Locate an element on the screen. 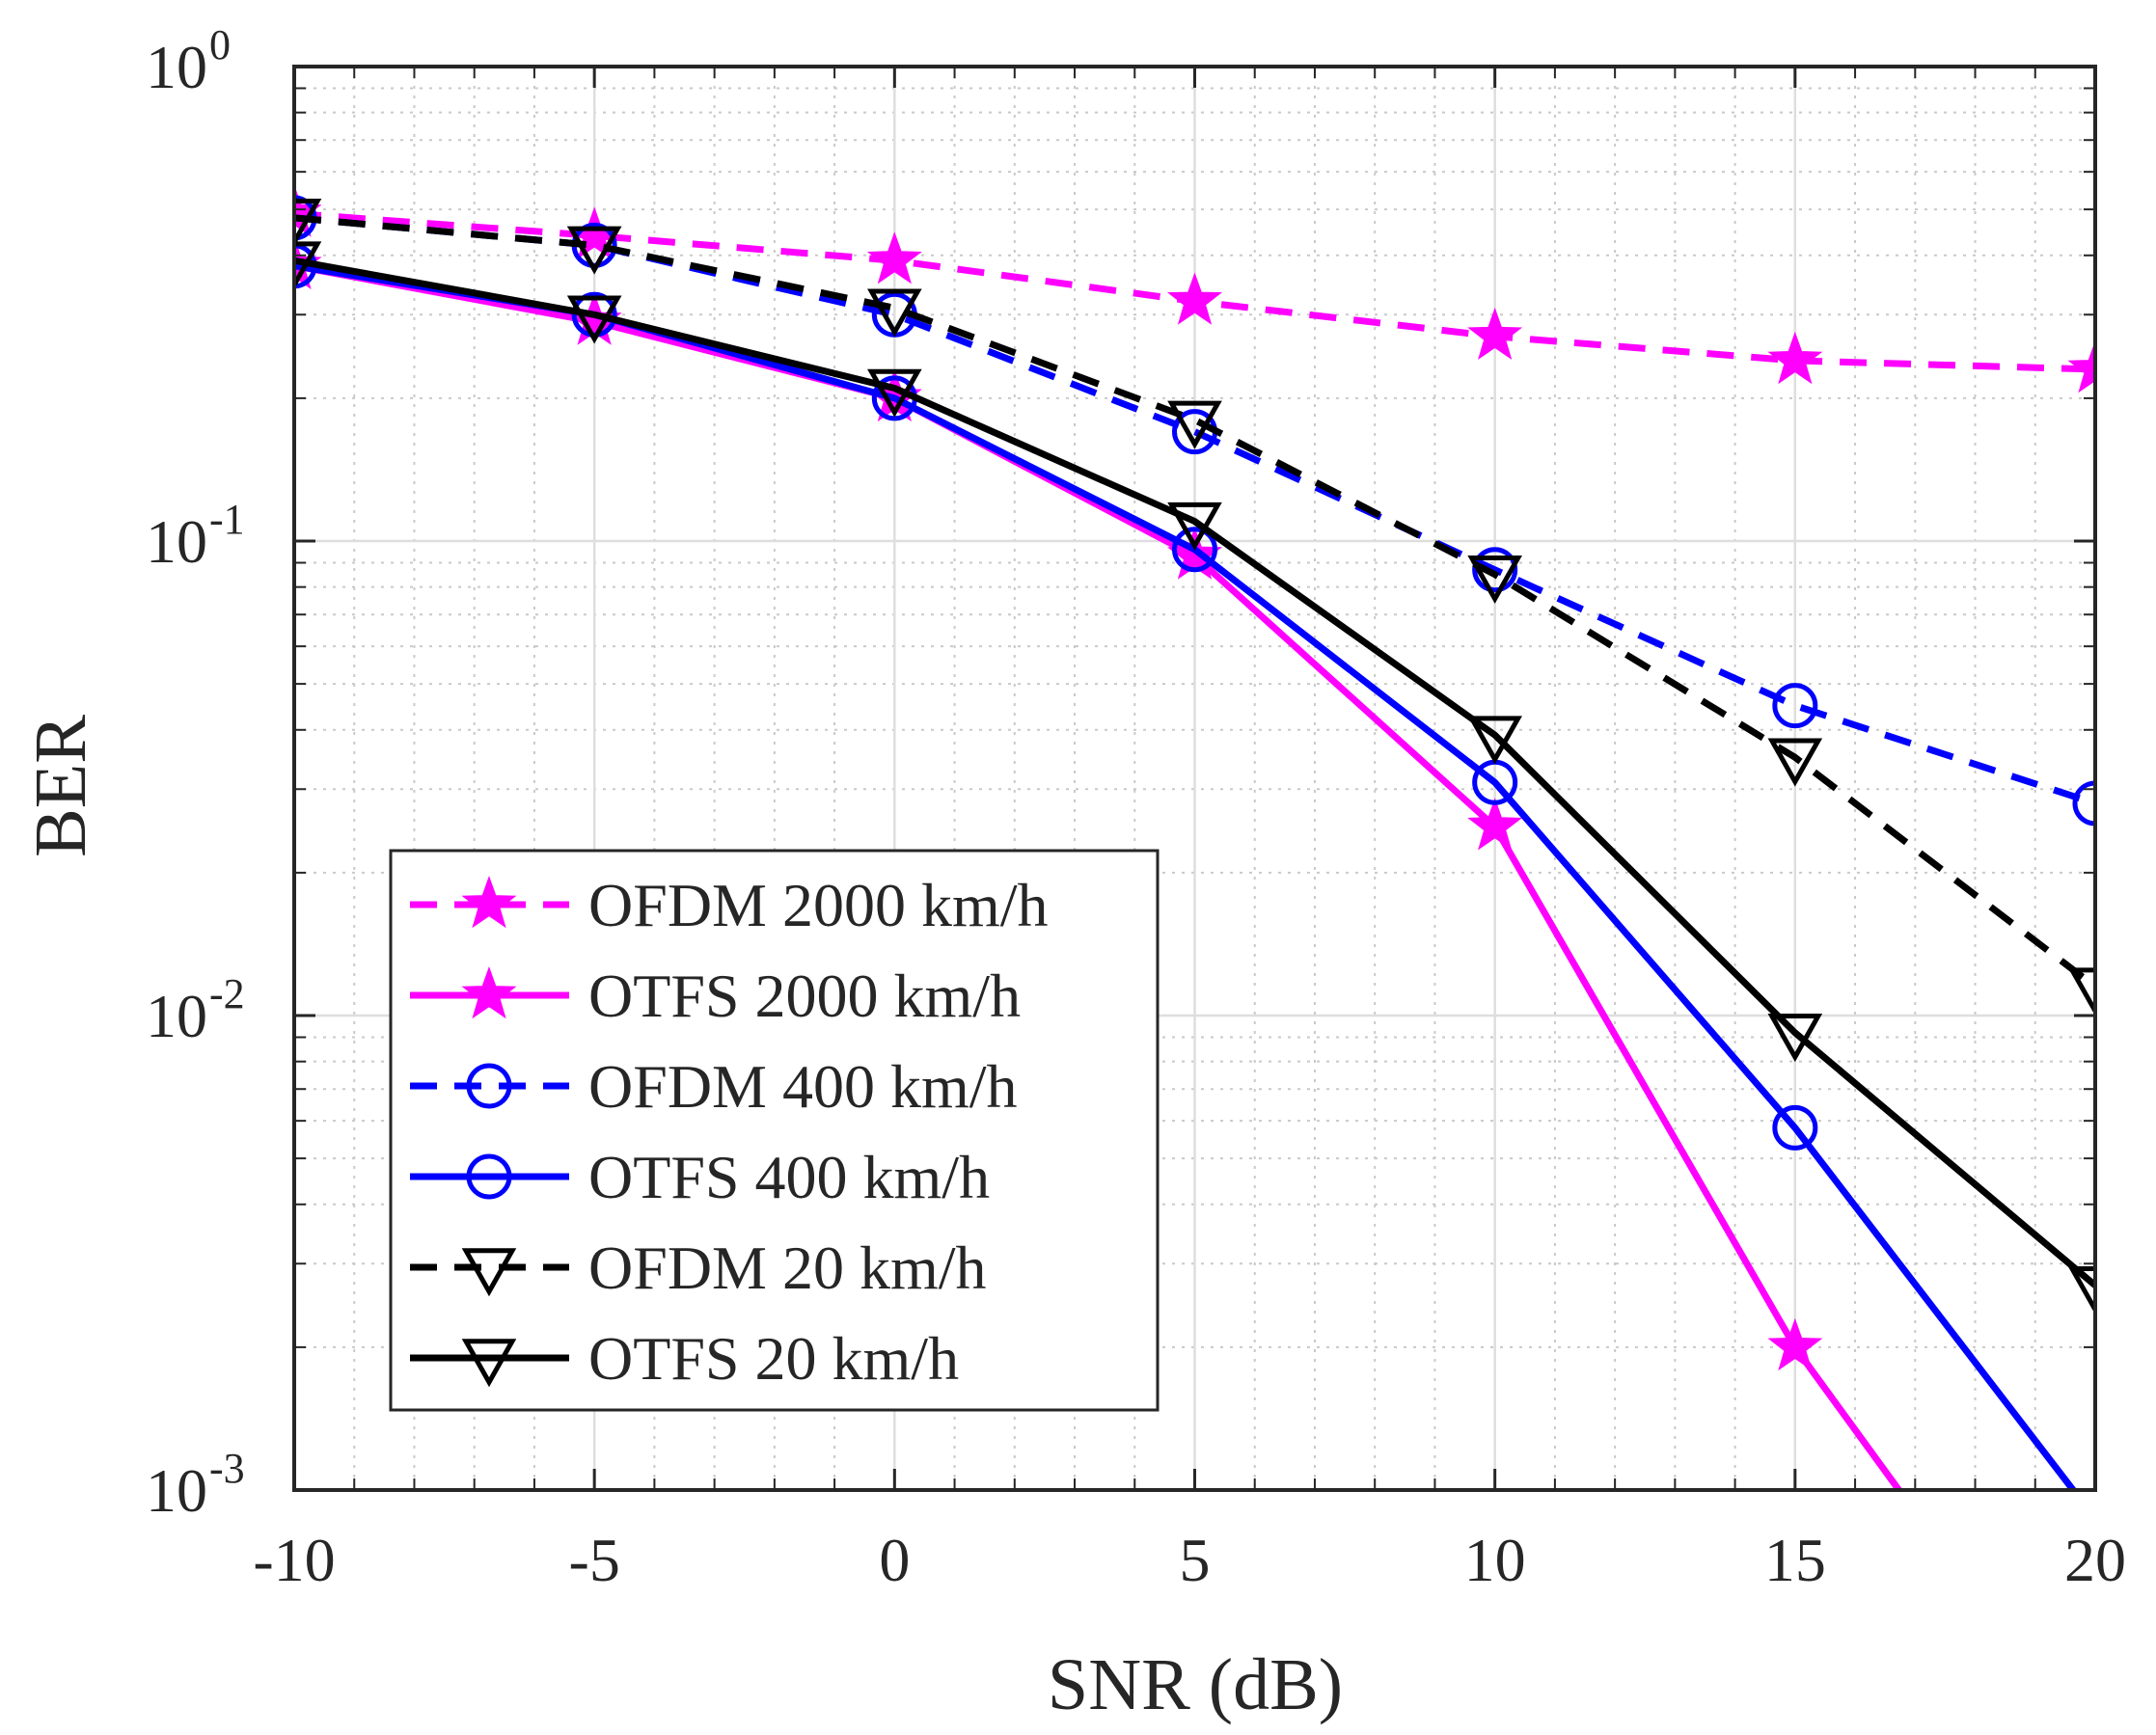 This screenshot has width=2156, height=1735. y-axis-label: BER is located at coordinates (60, 786).